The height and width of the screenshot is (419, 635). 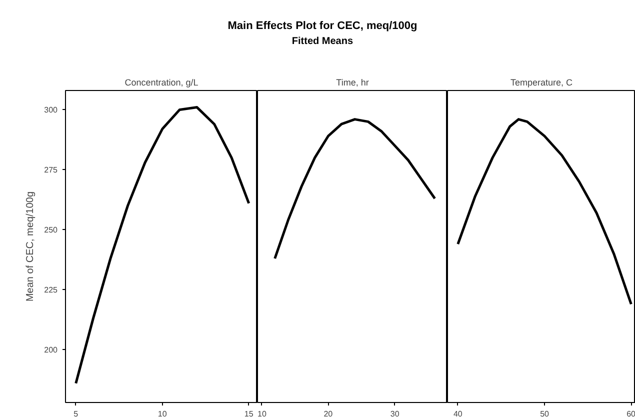 I want to click on y-tick-label: 300, so click(x=51, y=110).